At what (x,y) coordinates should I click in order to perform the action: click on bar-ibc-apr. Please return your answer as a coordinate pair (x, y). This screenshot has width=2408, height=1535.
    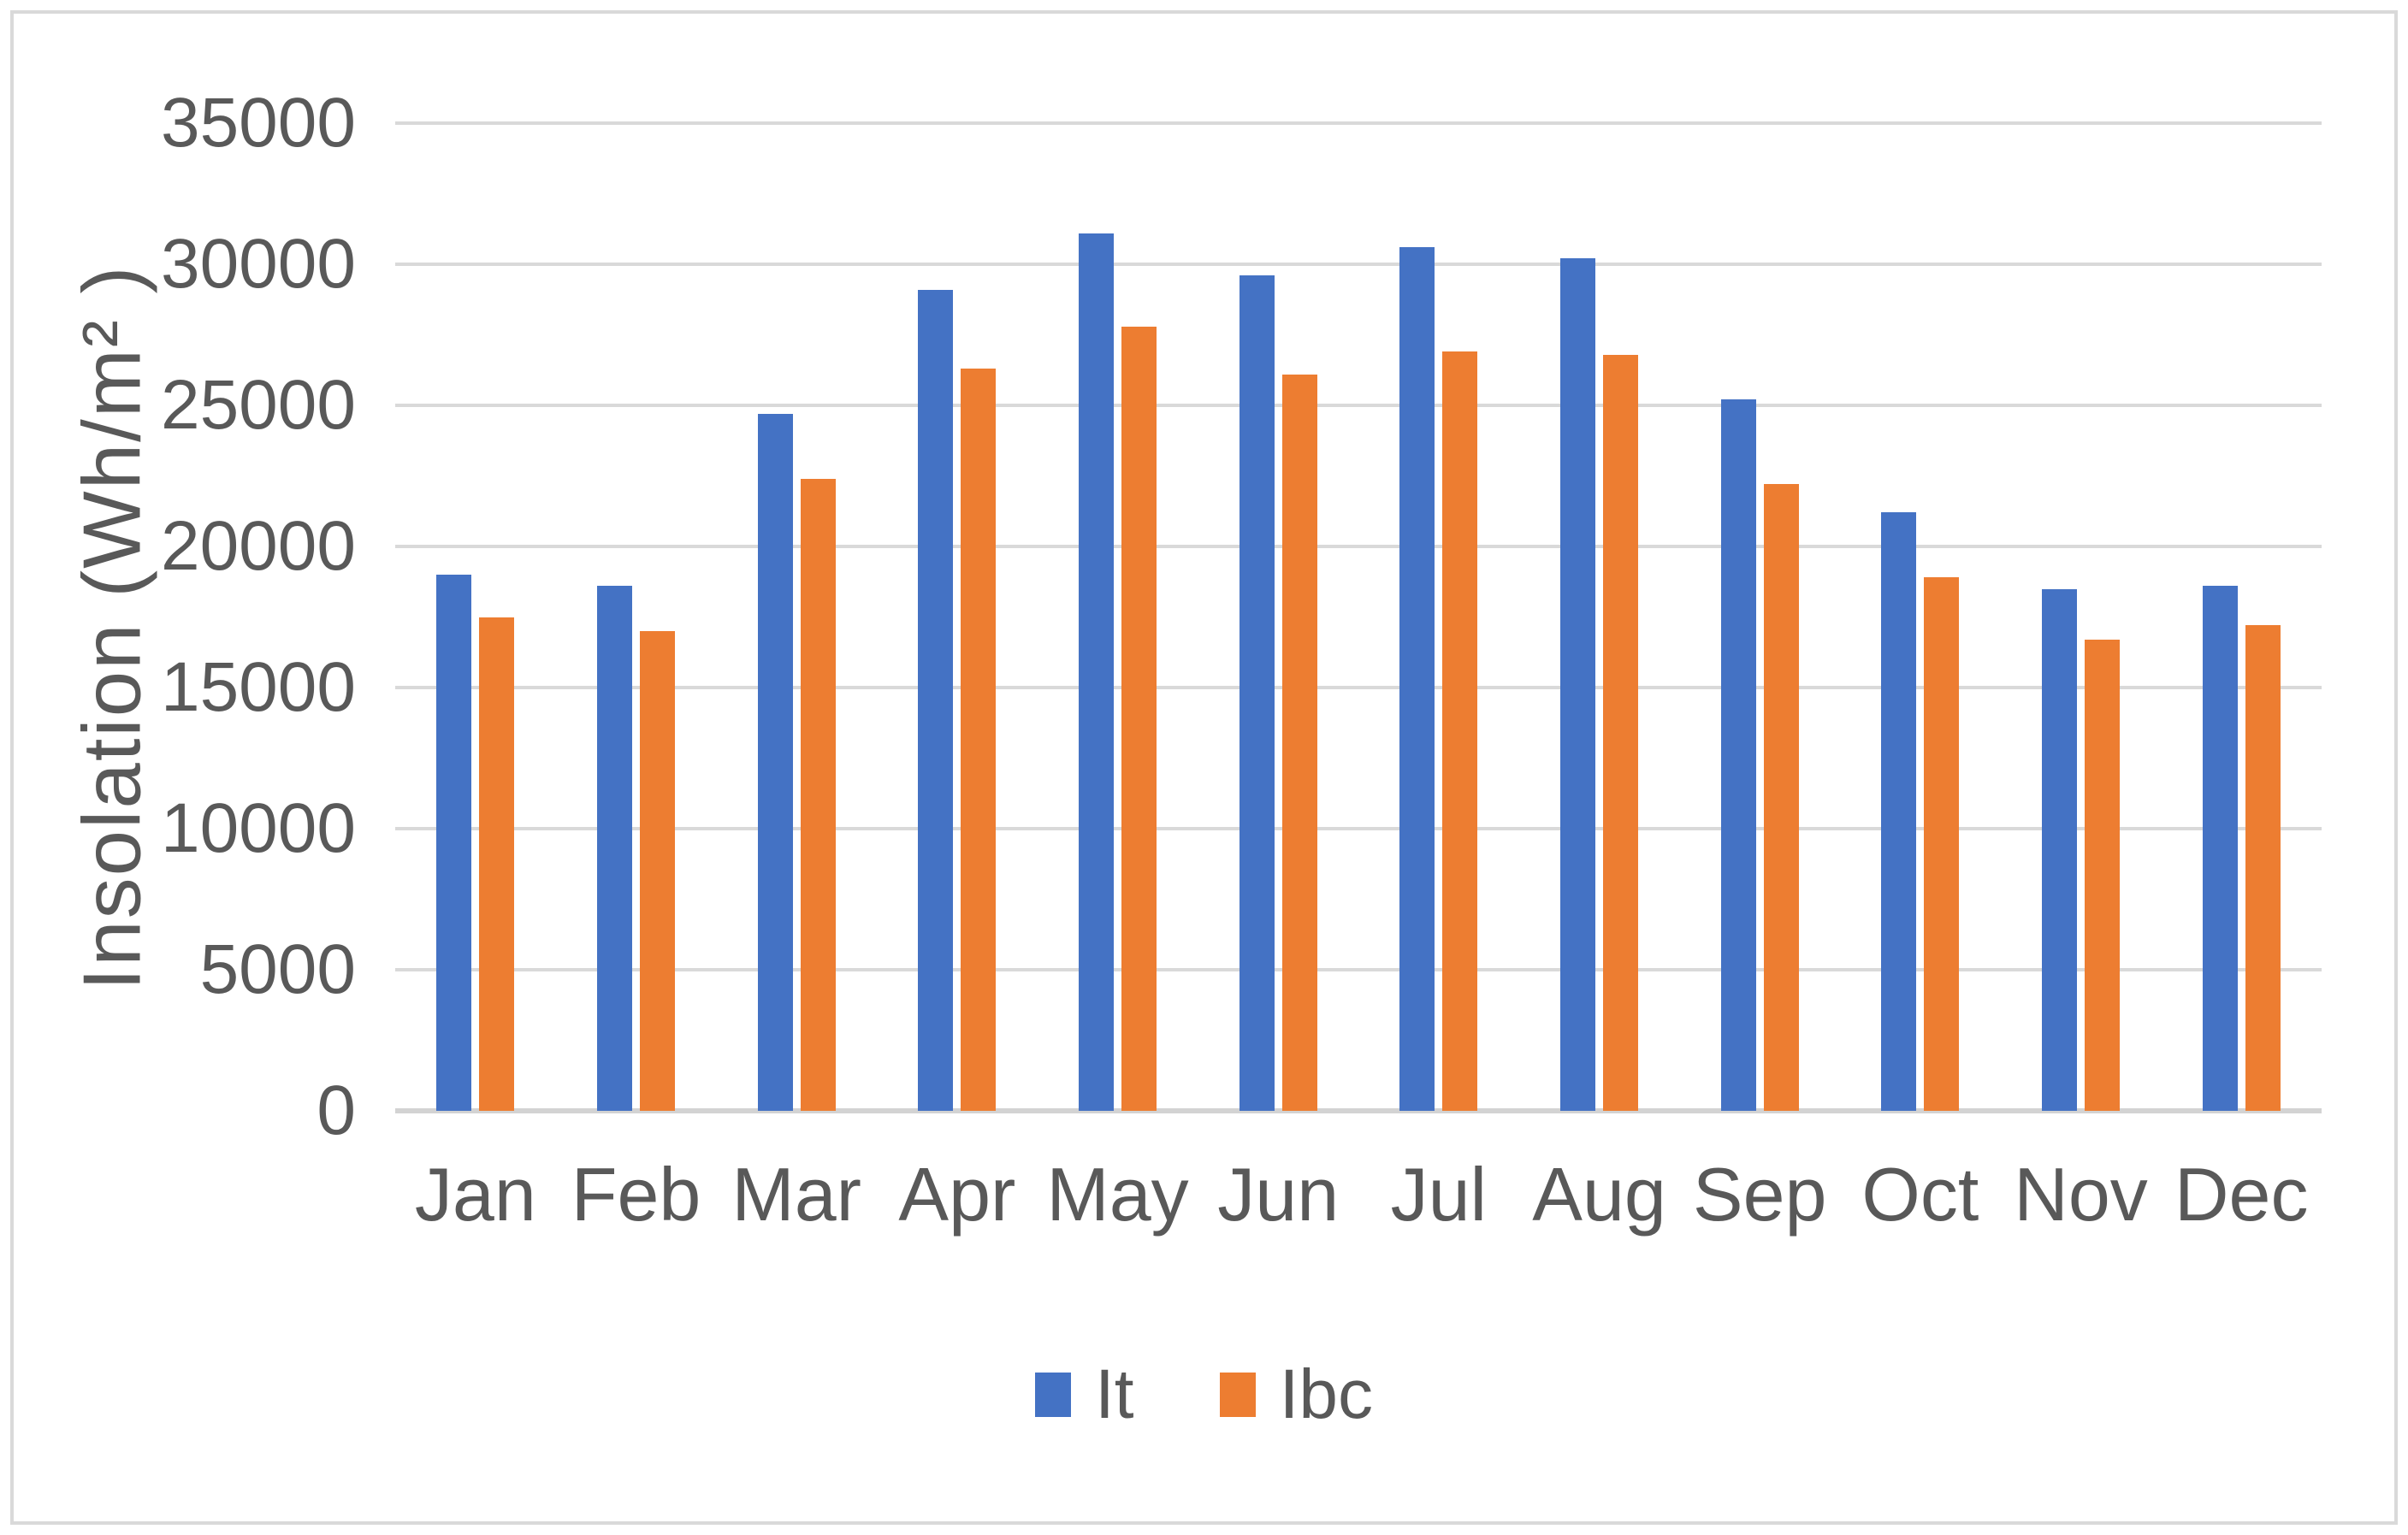
    Looking at the image, I should click on (979, 740).